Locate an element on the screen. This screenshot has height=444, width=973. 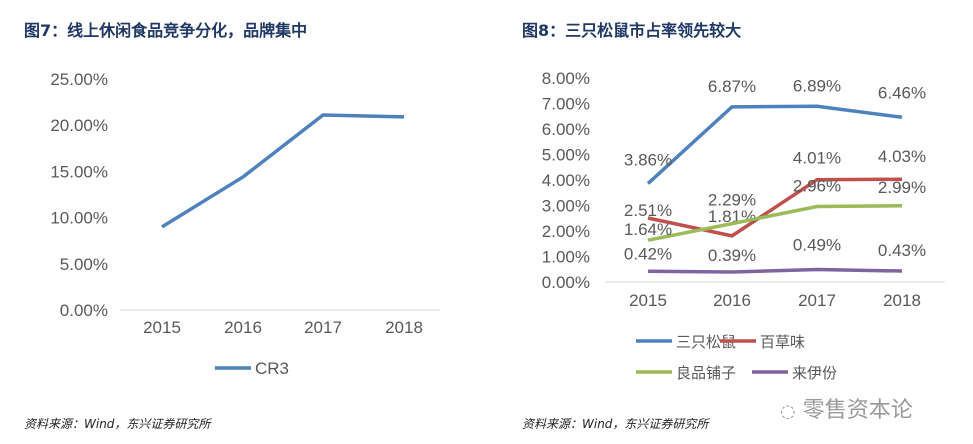
y-tick-label: 4.00% is located at coordinates (566, 180).